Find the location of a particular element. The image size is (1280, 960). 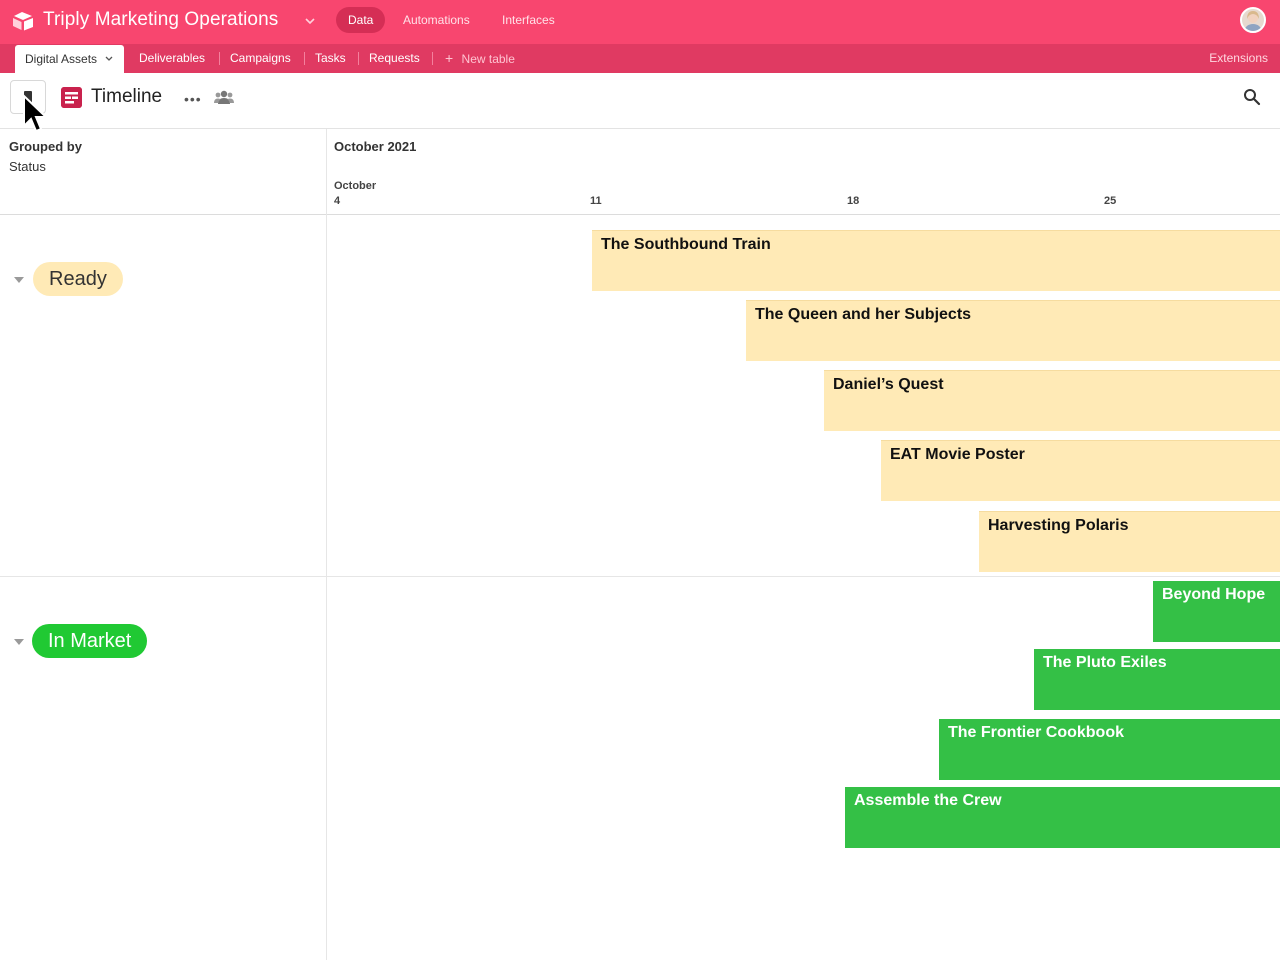

view-title: Timeline is located at coordinates (127, 96).